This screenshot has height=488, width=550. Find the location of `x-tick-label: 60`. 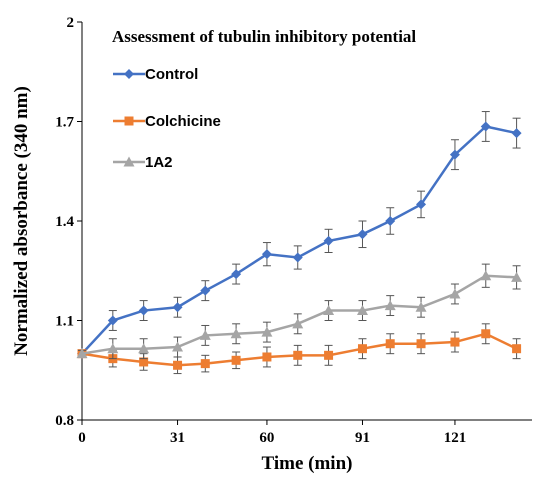

x-tick-label: 60 is located at coordinates (266, 438).